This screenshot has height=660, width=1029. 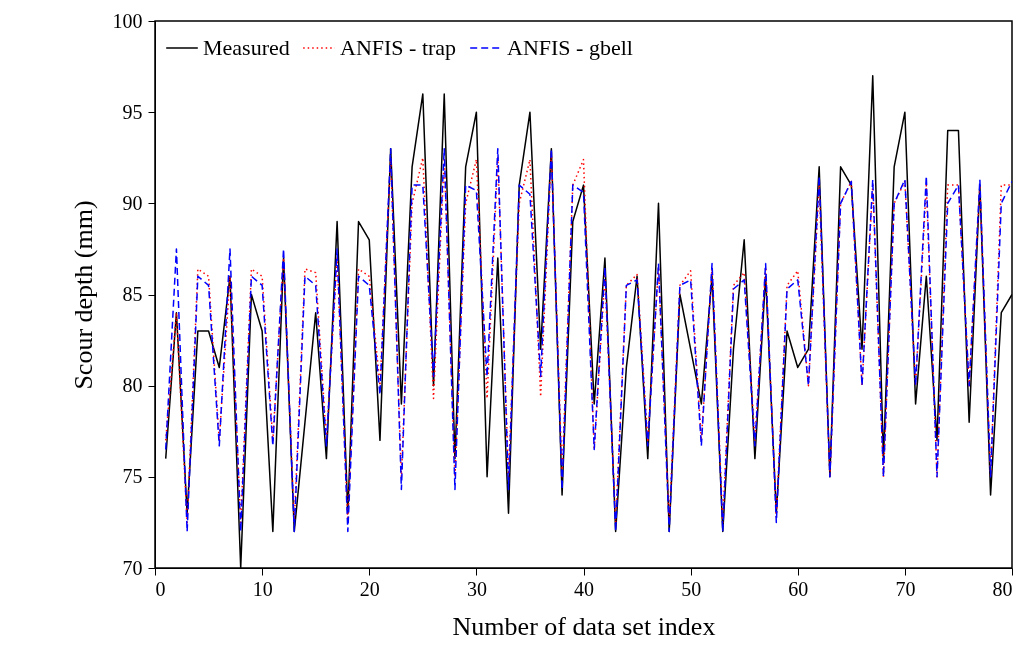 What do you see at coordinates (476, 588) in the screenshot?
I see `x-tick-label: 30` at bounding box center [476, 588].